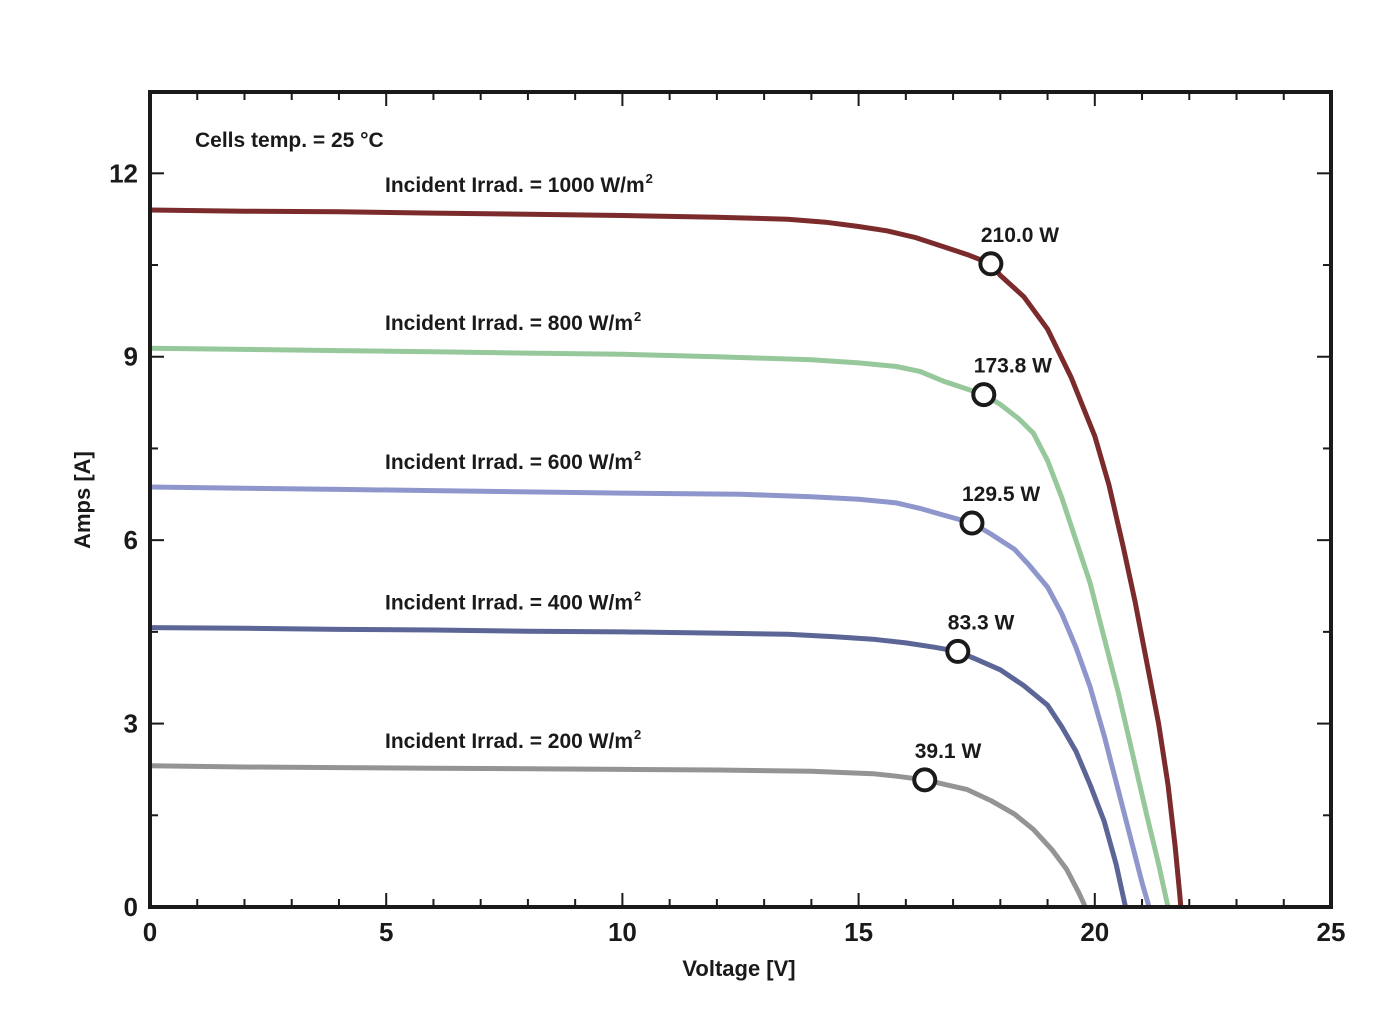 This screenshot has width=1394, height=1024. What do you see at coordinates (386, 932) in the screenshot?
I see `x-tick-label: 5` at bounding box center [386, 932].